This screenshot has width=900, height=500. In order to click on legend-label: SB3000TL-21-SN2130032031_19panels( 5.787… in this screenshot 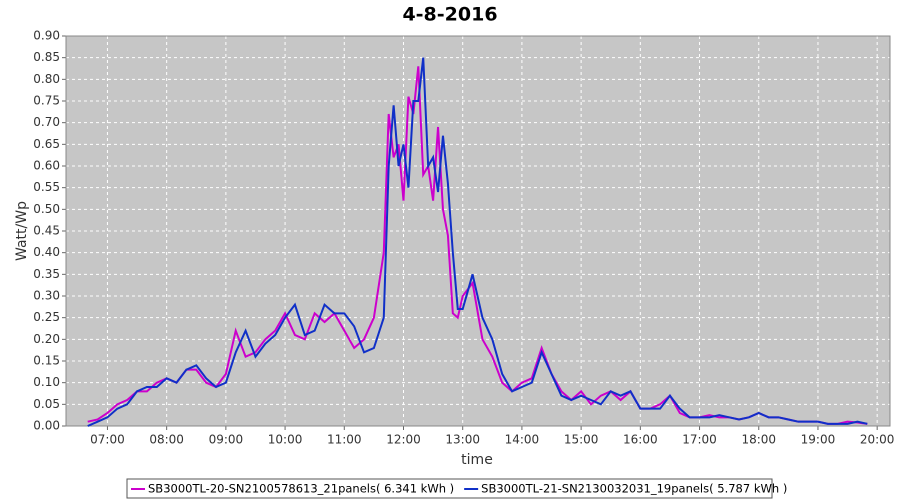, I will do `click(634, 489)`.